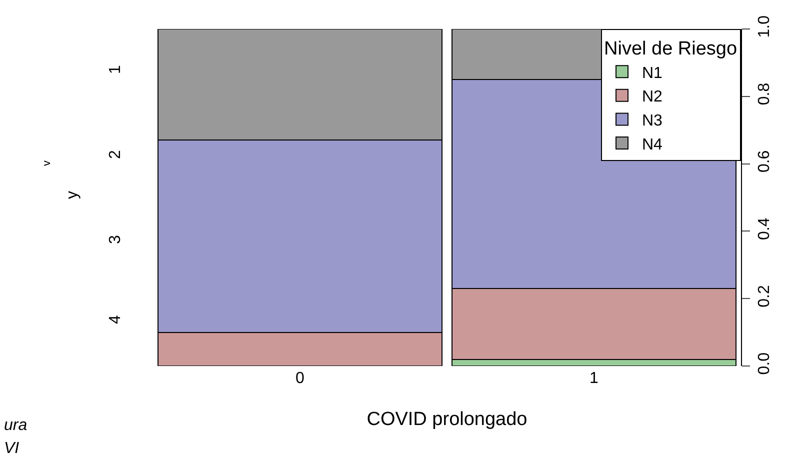 The height and width of the screenshot is (472, 801). Describe the element at coordinates (115, 154) in the screenshot. I see `text: 2` at that location.